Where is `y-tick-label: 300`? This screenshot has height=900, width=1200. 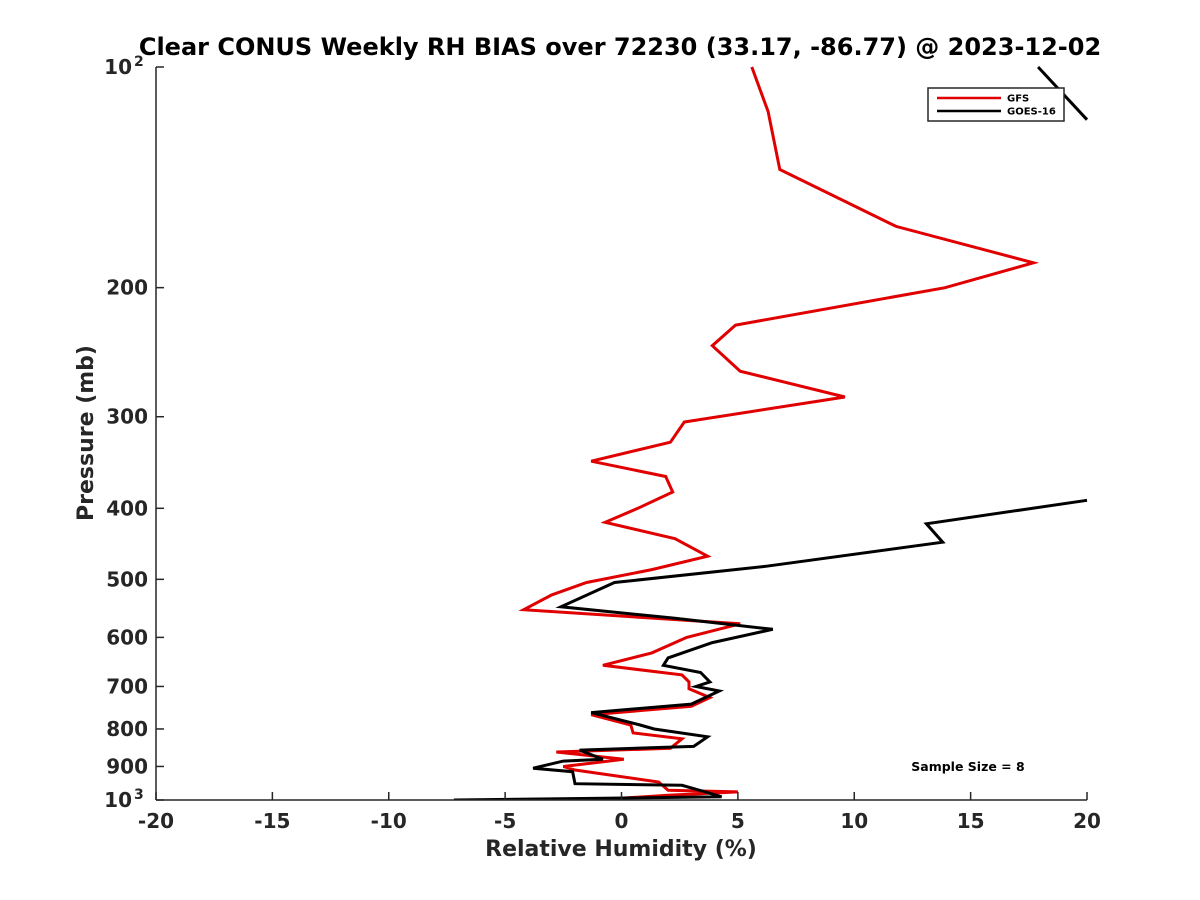
y-tick-label: 300 is located at coordinates (127, 417).